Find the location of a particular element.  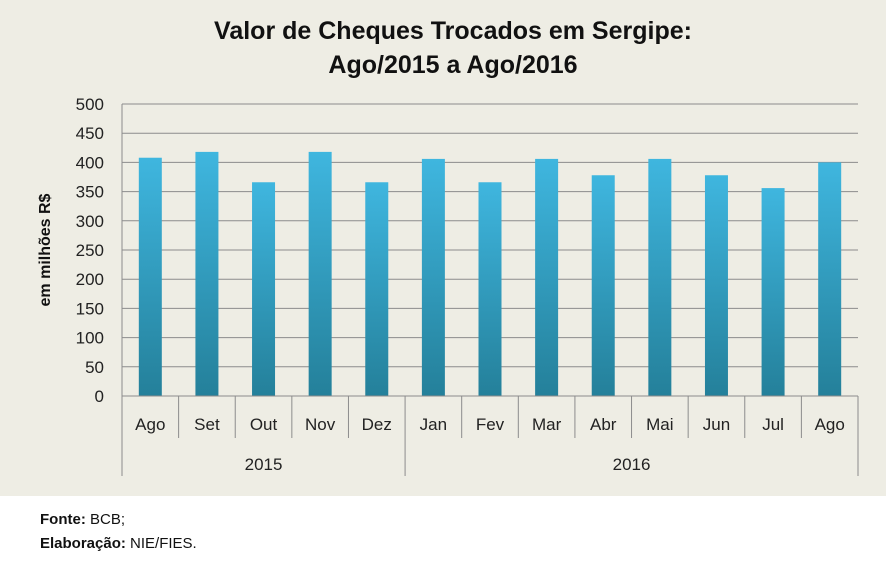

x-tick-label: Mai is located at coordinates (659, 424).